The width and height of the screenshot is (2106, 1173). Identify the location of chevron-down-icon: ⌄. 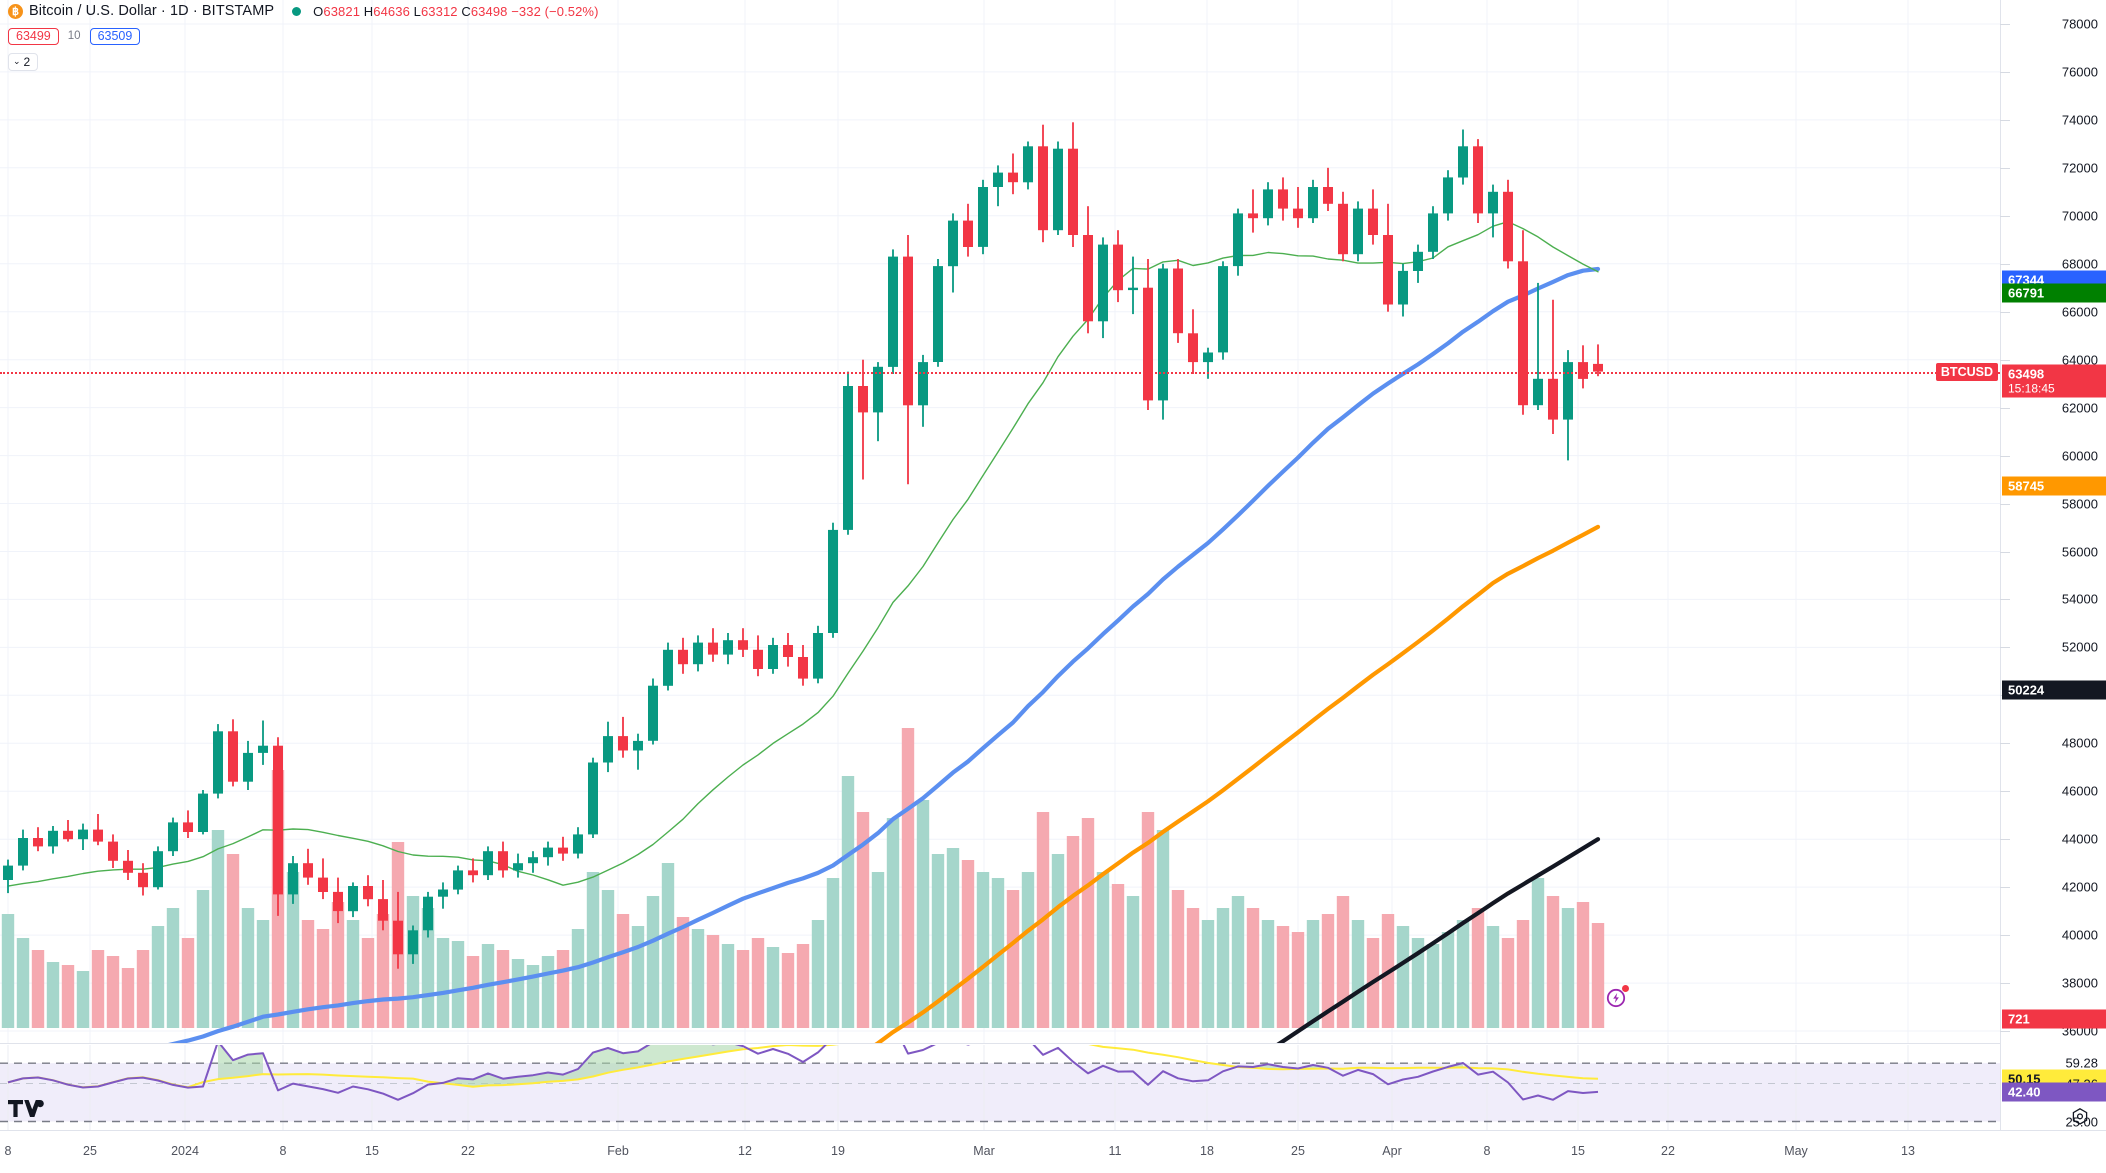
(17, 61).